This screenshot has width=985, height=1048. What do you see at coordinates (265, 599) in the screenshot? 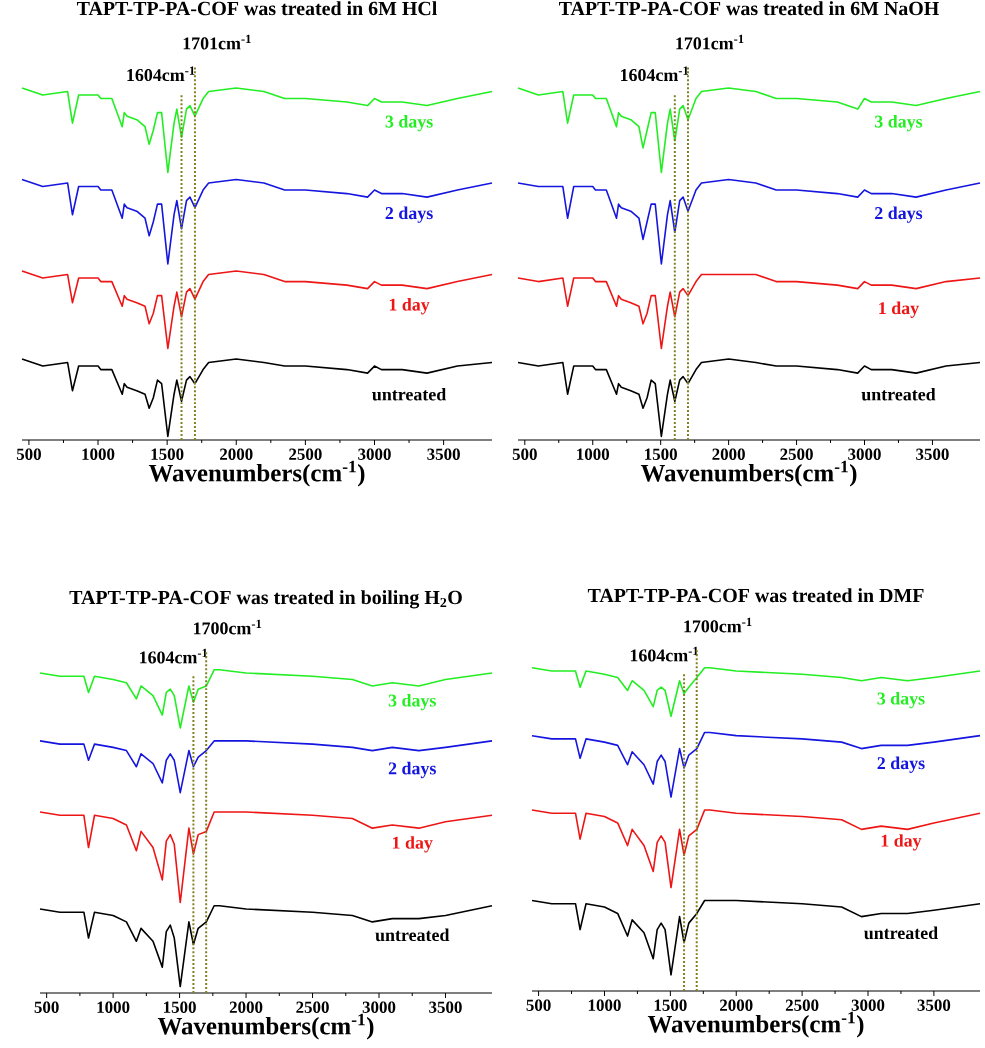
I see `chart-title: TAPT-TP-PA-COF was treated in boiling H$_{2}$O` at bounding box center [265, 599].